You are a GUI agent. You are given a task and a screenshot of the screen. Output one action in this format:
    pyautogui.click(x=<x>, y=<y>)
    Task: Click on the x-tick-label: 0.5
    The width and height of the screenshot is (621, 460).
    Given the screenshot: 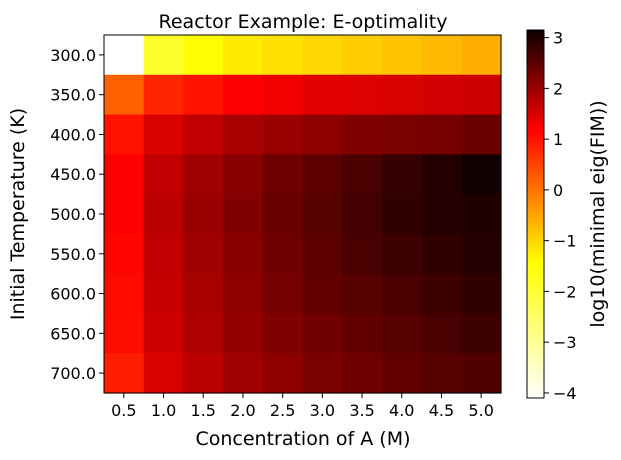 What is the action you would take?
    pyautogui.click(x=123, y=410)
    